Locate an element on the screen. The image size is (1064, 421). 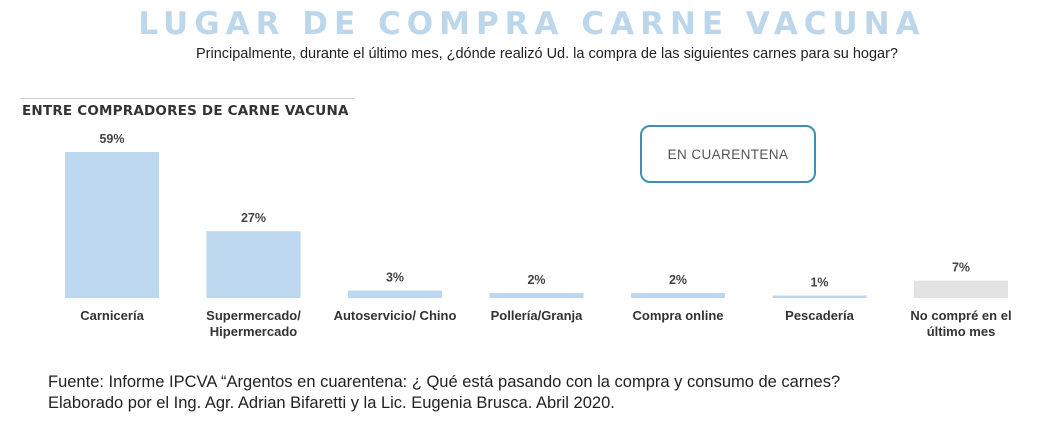
segment-label: ENTRE COMPRADORES DE CARNE VACUNA is located at coordinates (185, 111).